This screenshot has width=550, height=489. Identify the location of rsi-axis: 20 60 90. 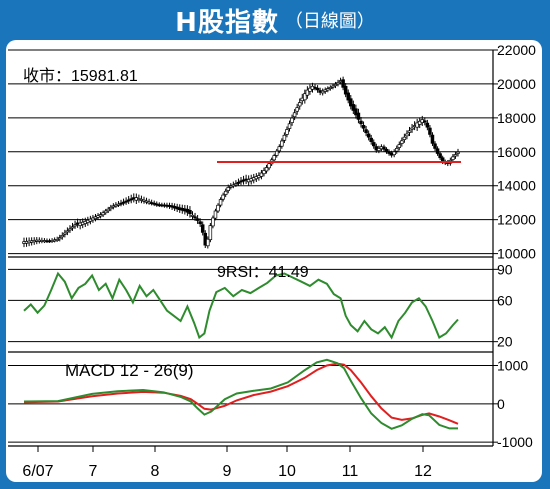
(503, 305).